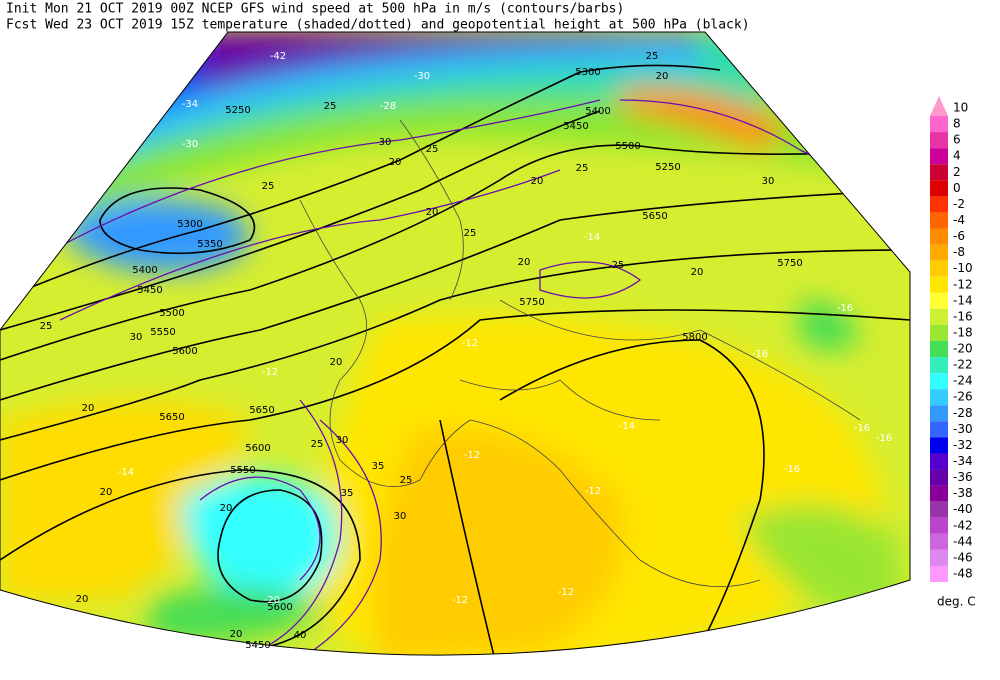 This screenshot has height=680, width=1000. I want to click on colorbar-label: -18, so click(963, 332).